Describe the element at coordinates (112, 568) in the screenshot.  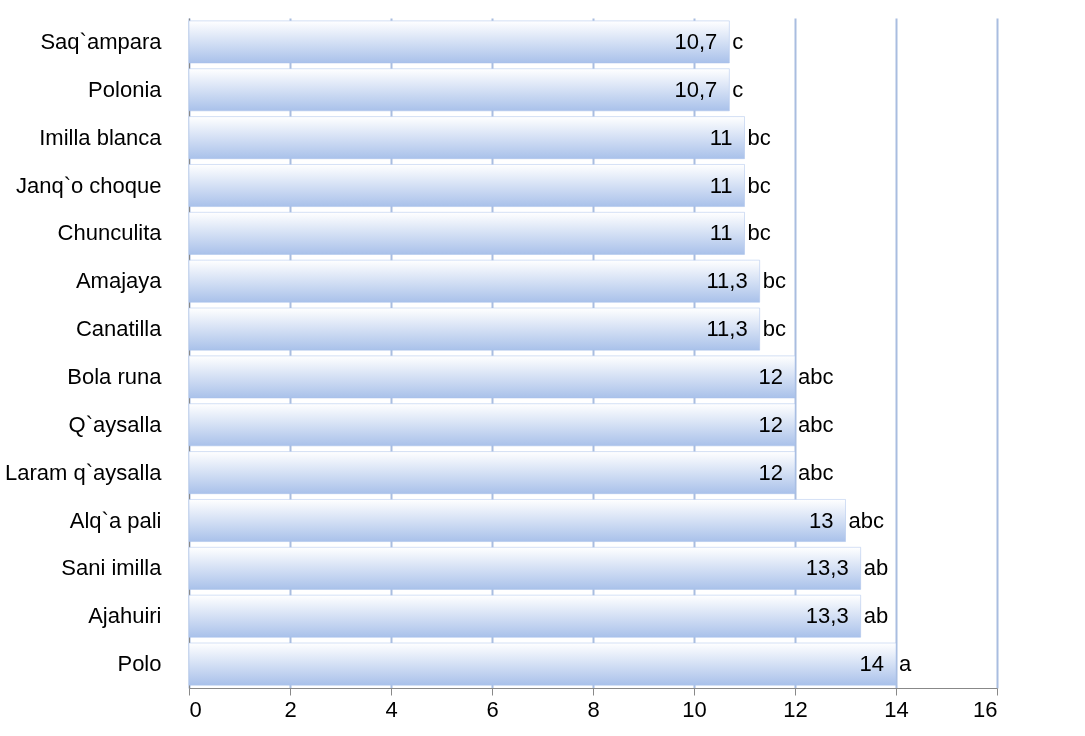
I see `y-tick-label: Sani imilla` at that location.